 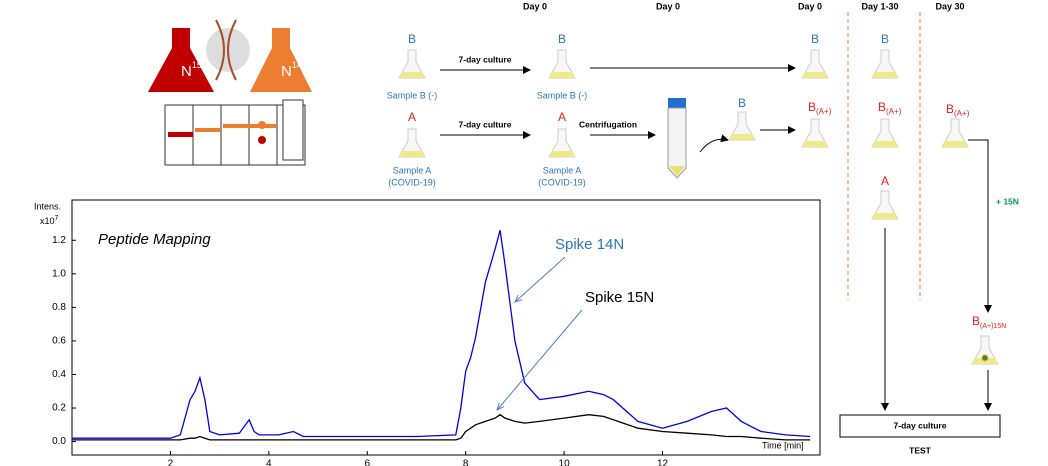 What do you see at coordinates (171, 462) in the screenshot?
I see `x-tick-label: 2` at bounding box center [171, 462].